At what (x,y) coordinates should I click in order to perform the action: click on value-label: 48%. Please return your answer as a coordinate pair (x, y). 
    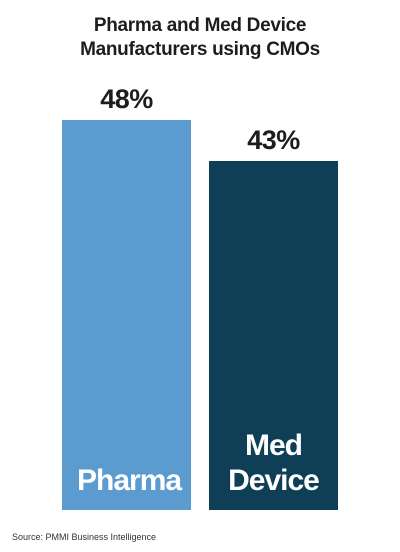
    Looking at the image, I should click on (126, 99).